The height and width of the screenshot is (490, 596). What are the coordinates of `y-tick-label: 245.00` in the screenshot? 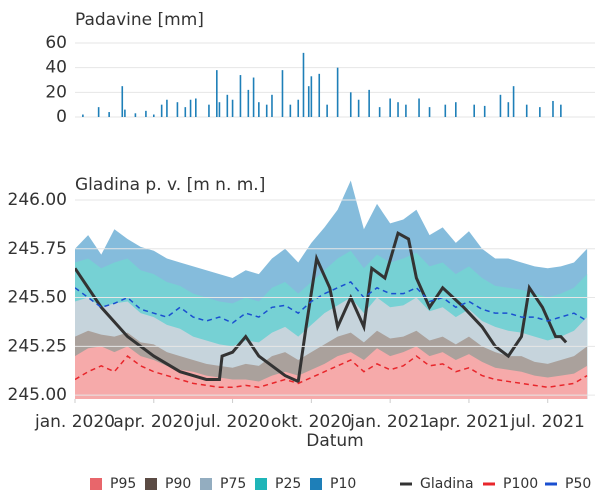 It's located at (37, 395).